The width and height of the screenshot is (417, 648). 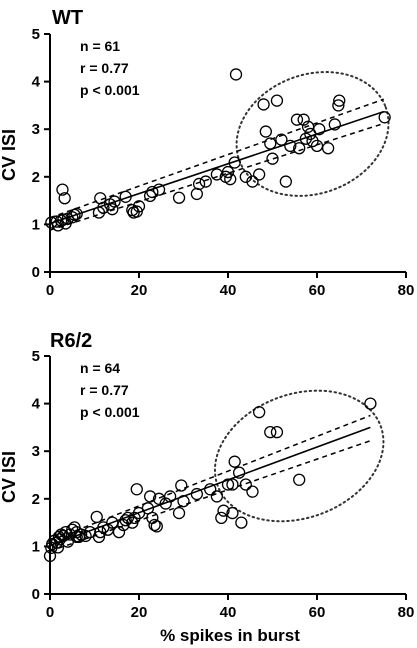 What do you see at coordinates (110, 412) in the screenshot?
I see `stat-p-r62: p < 0.001` at bounding box center [110, 412].